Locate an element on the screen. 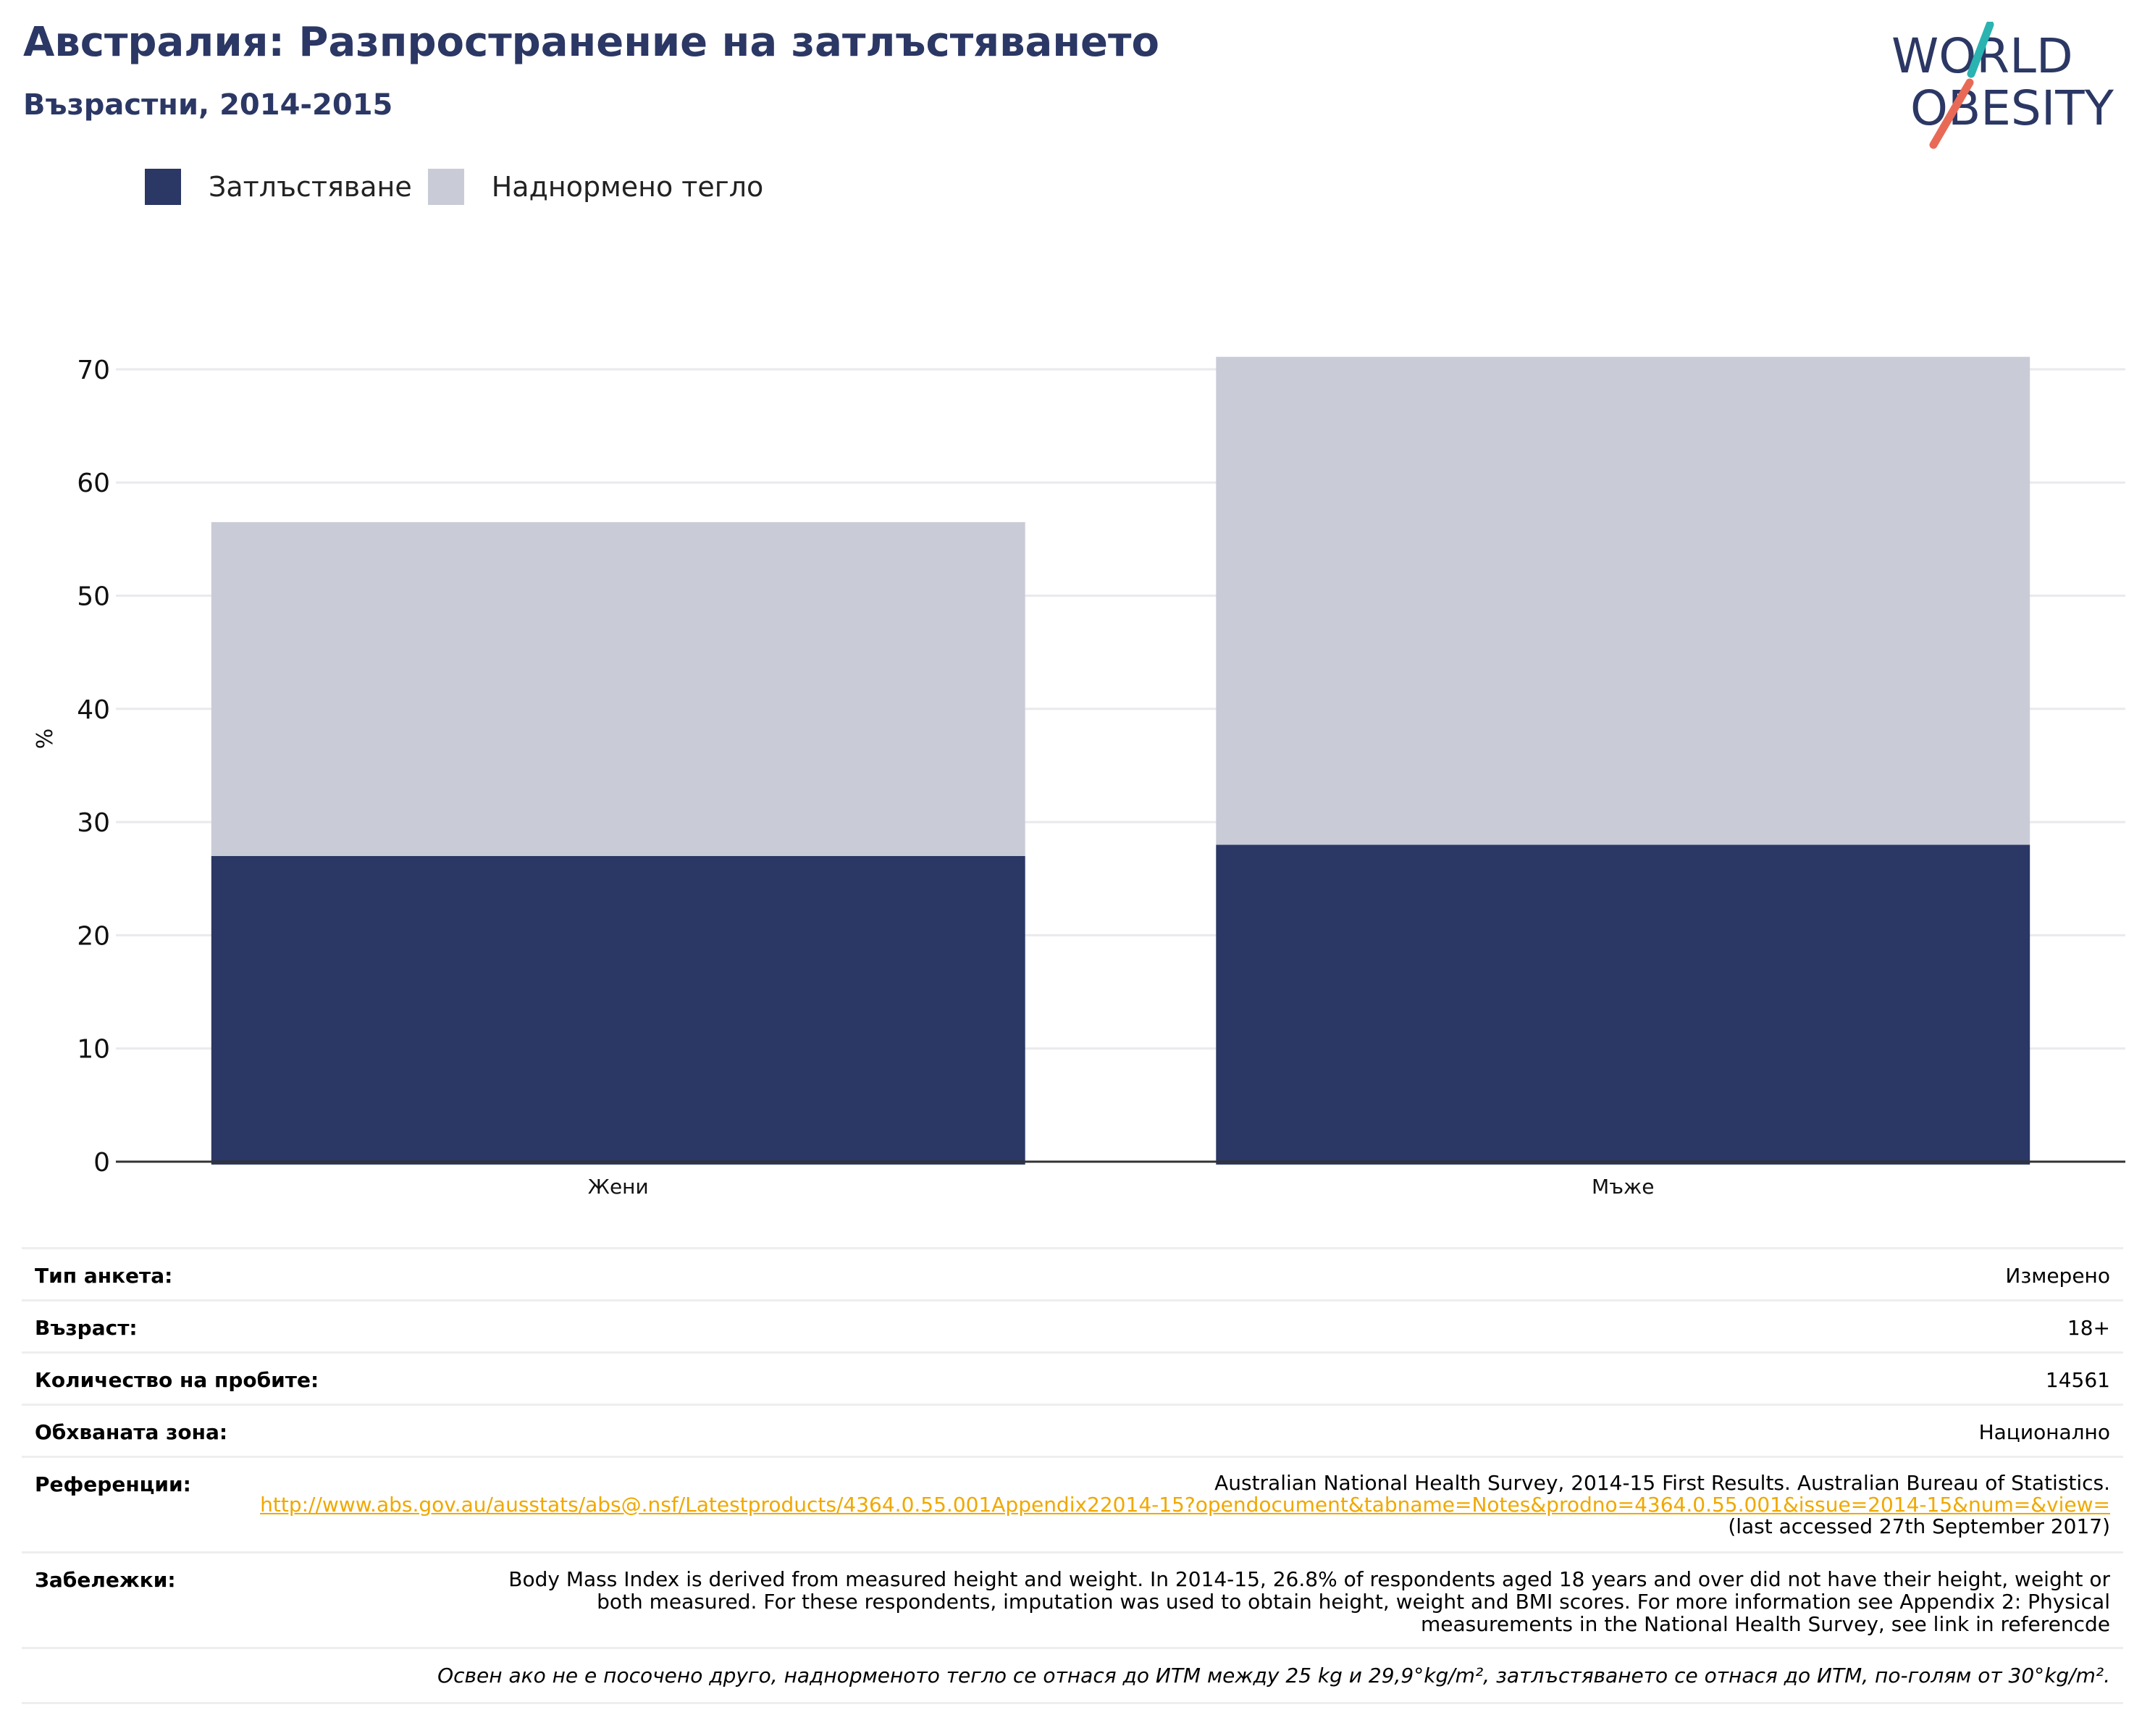 The image size is (2142, 1736). legend-swatch-obesity is located at coordinates (163, 187).